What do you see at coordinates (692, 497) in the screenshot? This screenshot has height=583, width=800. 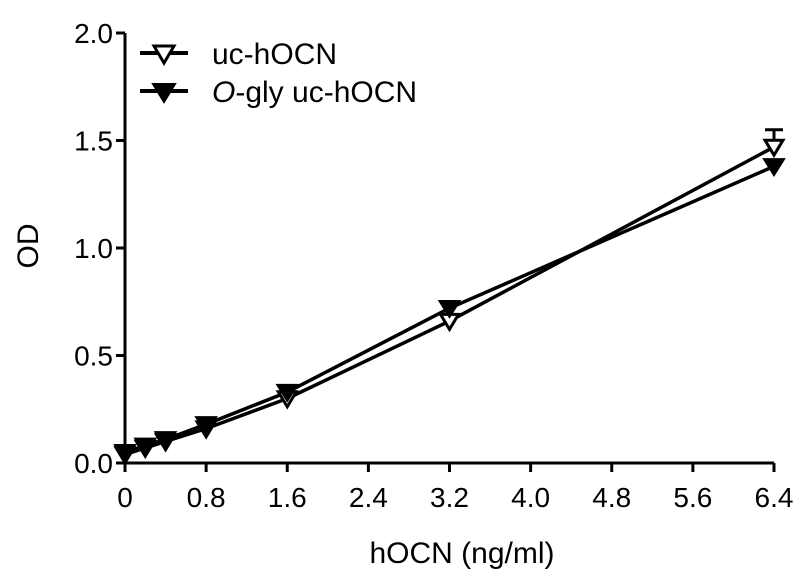 I see `x-tick-label: 5.6` at bounding box center [692, 497].